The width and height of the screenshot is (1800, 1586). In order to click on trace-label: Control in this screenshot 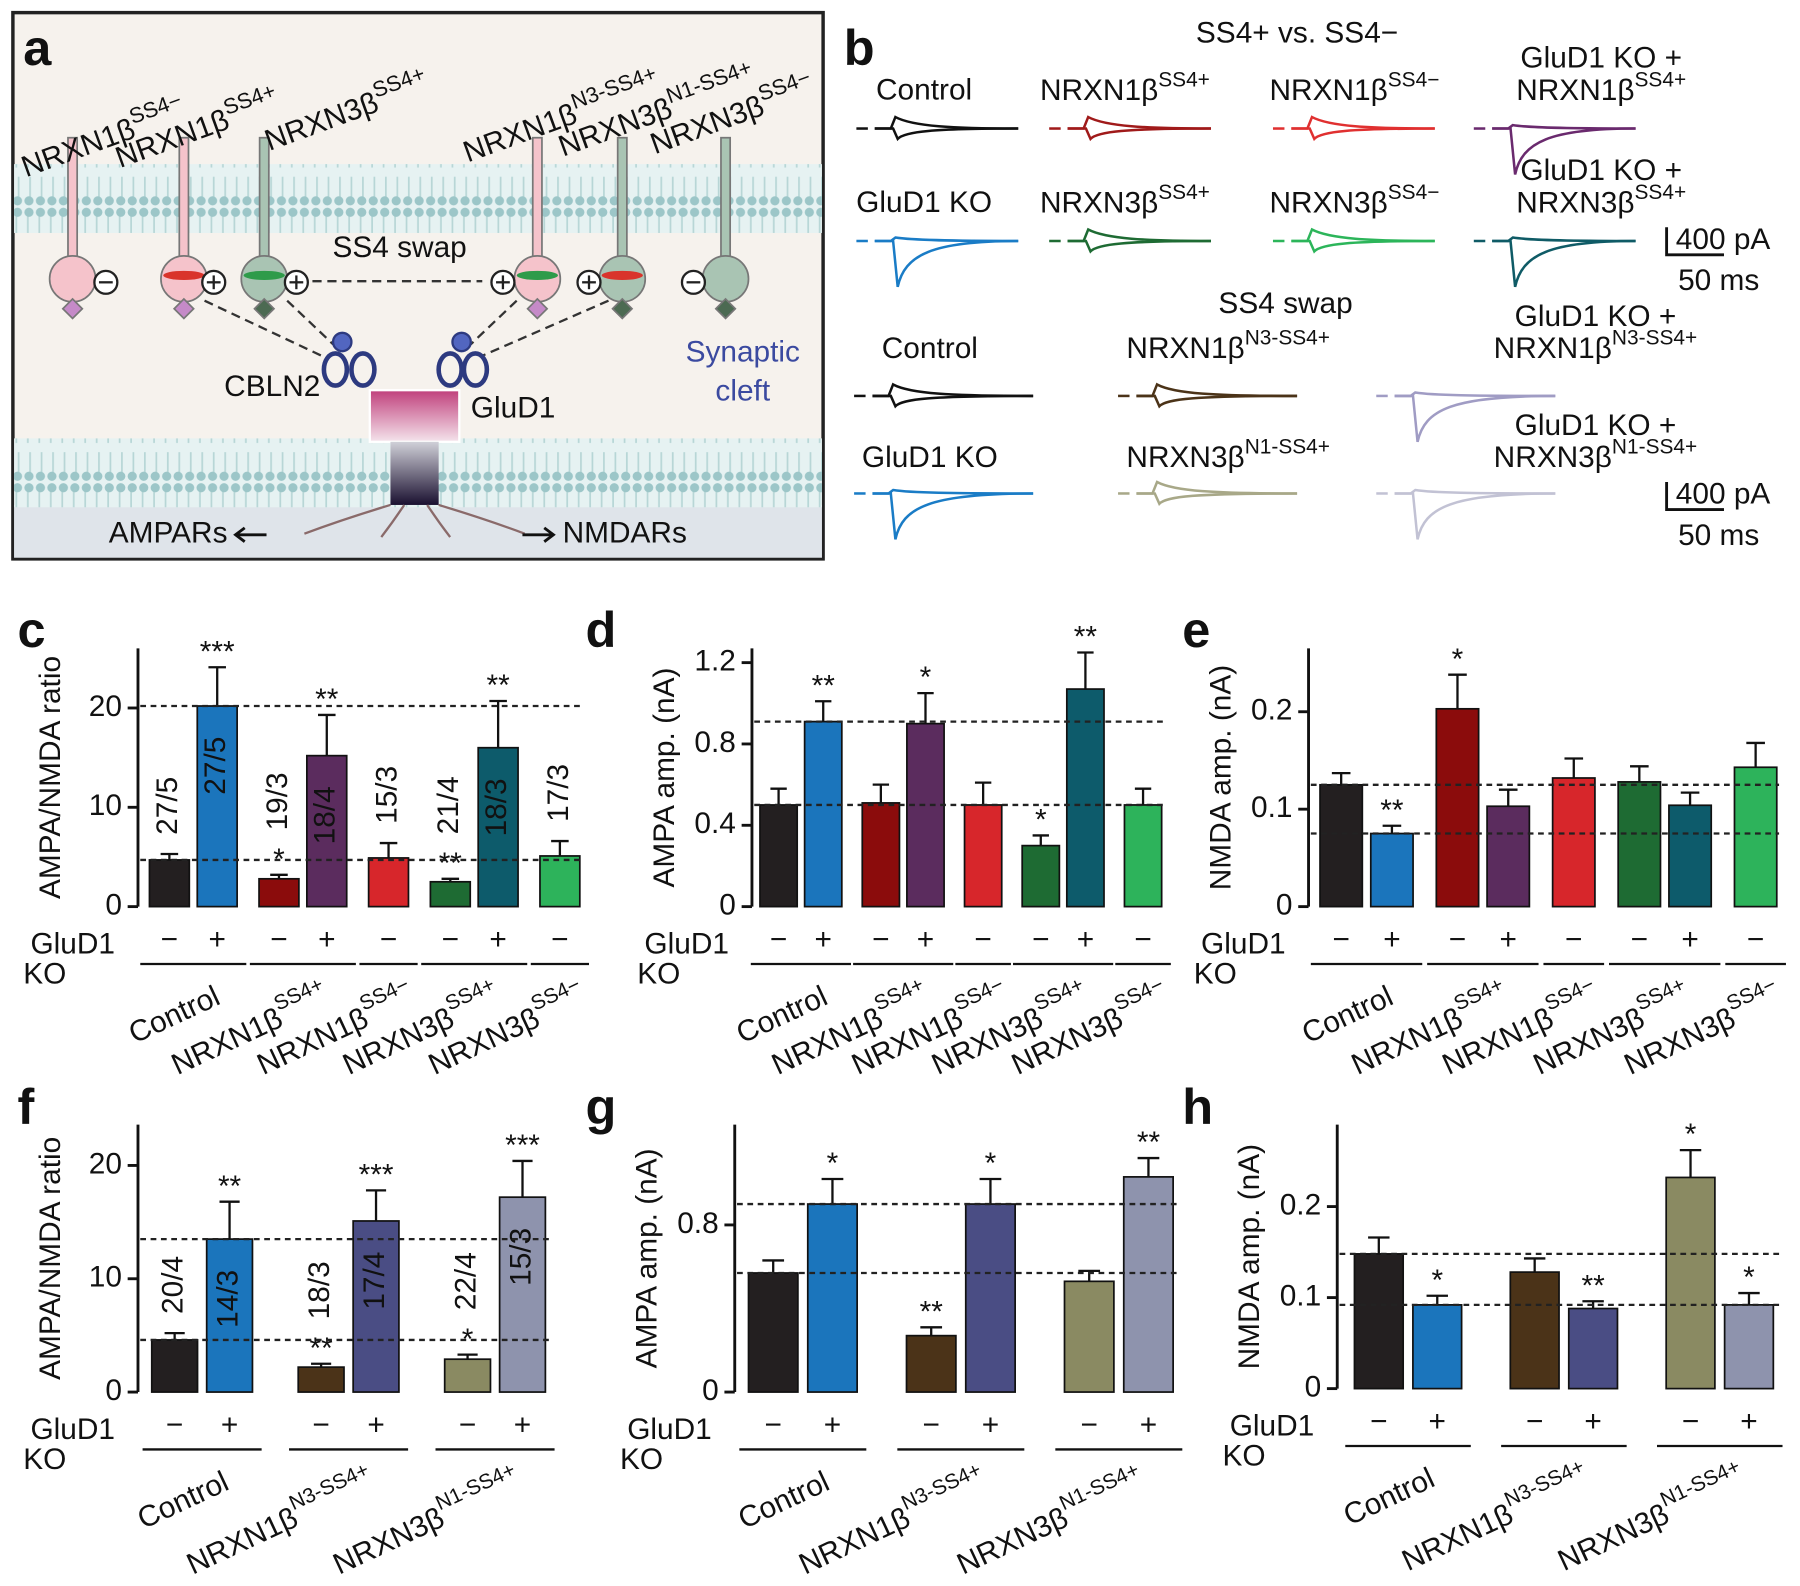, I will do `click(924, 90)`.